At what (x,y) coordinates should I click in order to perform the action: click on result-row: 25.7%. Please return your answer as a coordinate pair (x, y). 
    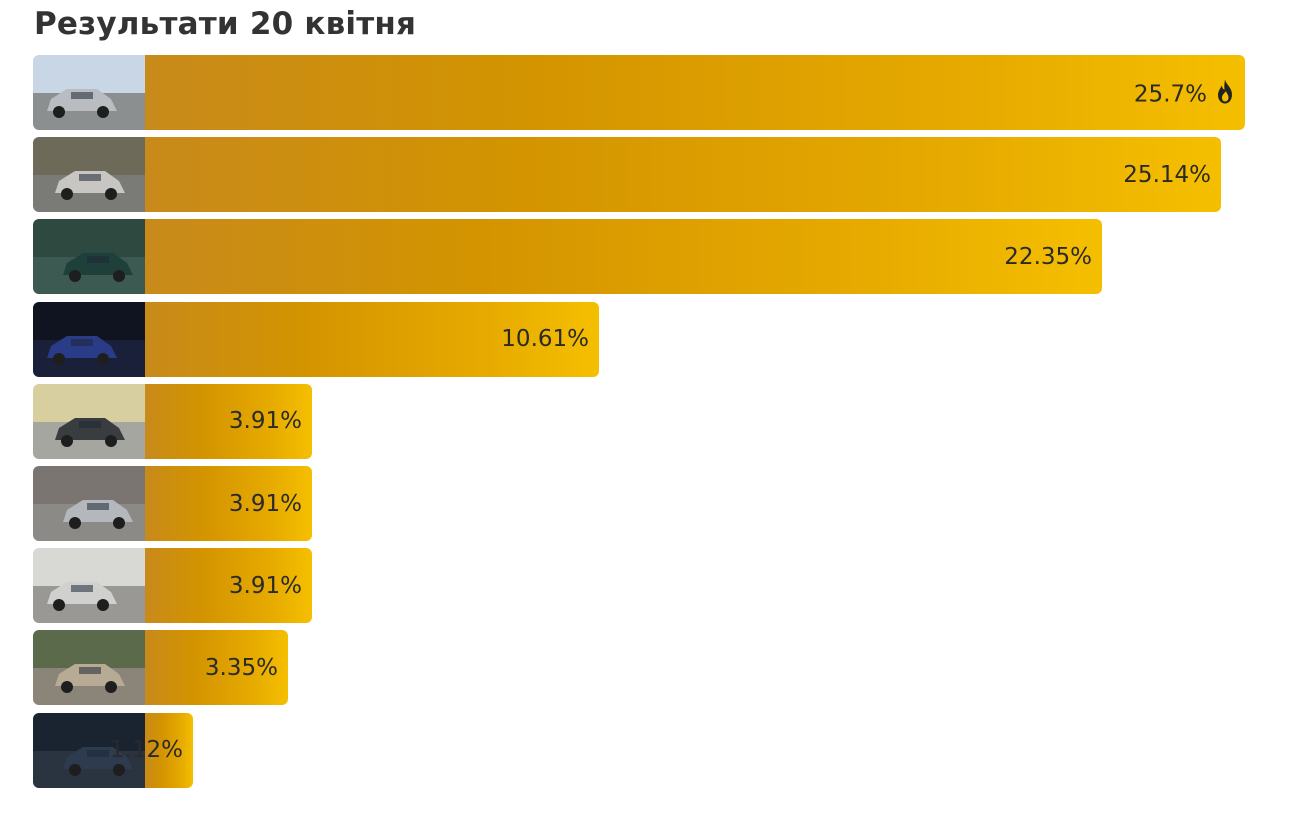
    Looking at the image, I should click on (639, 92).